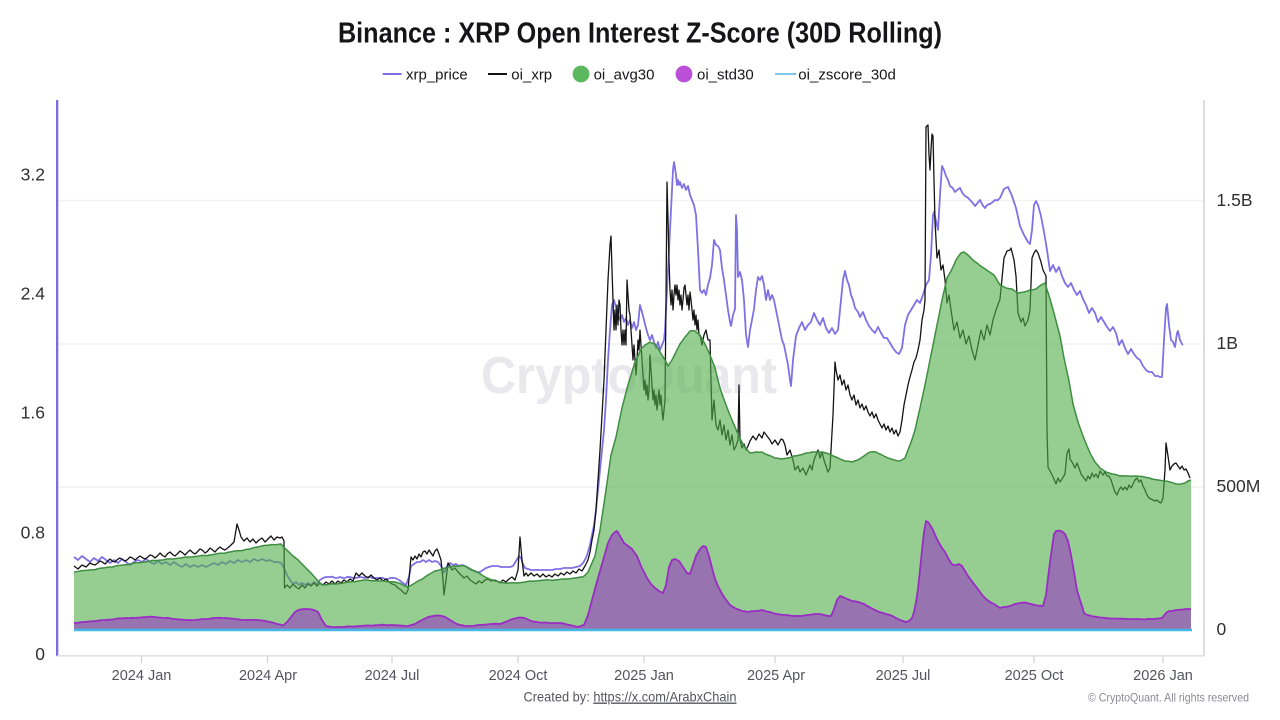  I want to click on svg-text: oi_xrp, so click(531, 75).